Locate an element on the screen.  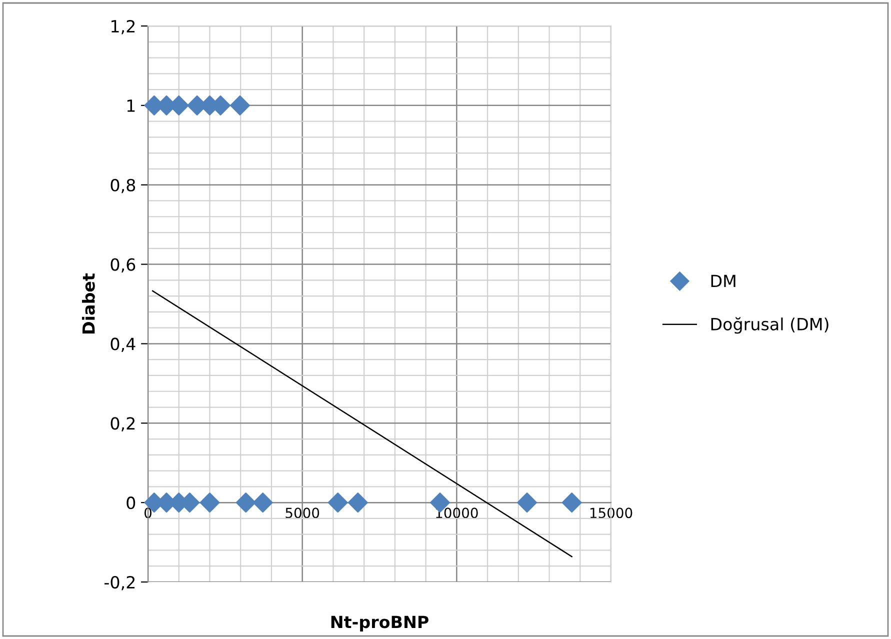
legend-label: DM is located at coordinates (723, 280).